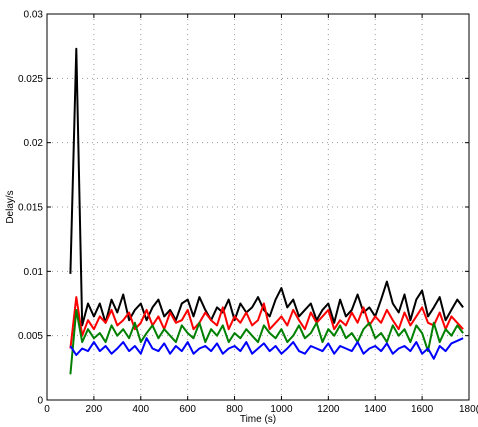  What do you see at coordinates (258, 419) in the screenshot?
I see `x-axis-label: Time (s)` at bounding box center [258, 419].